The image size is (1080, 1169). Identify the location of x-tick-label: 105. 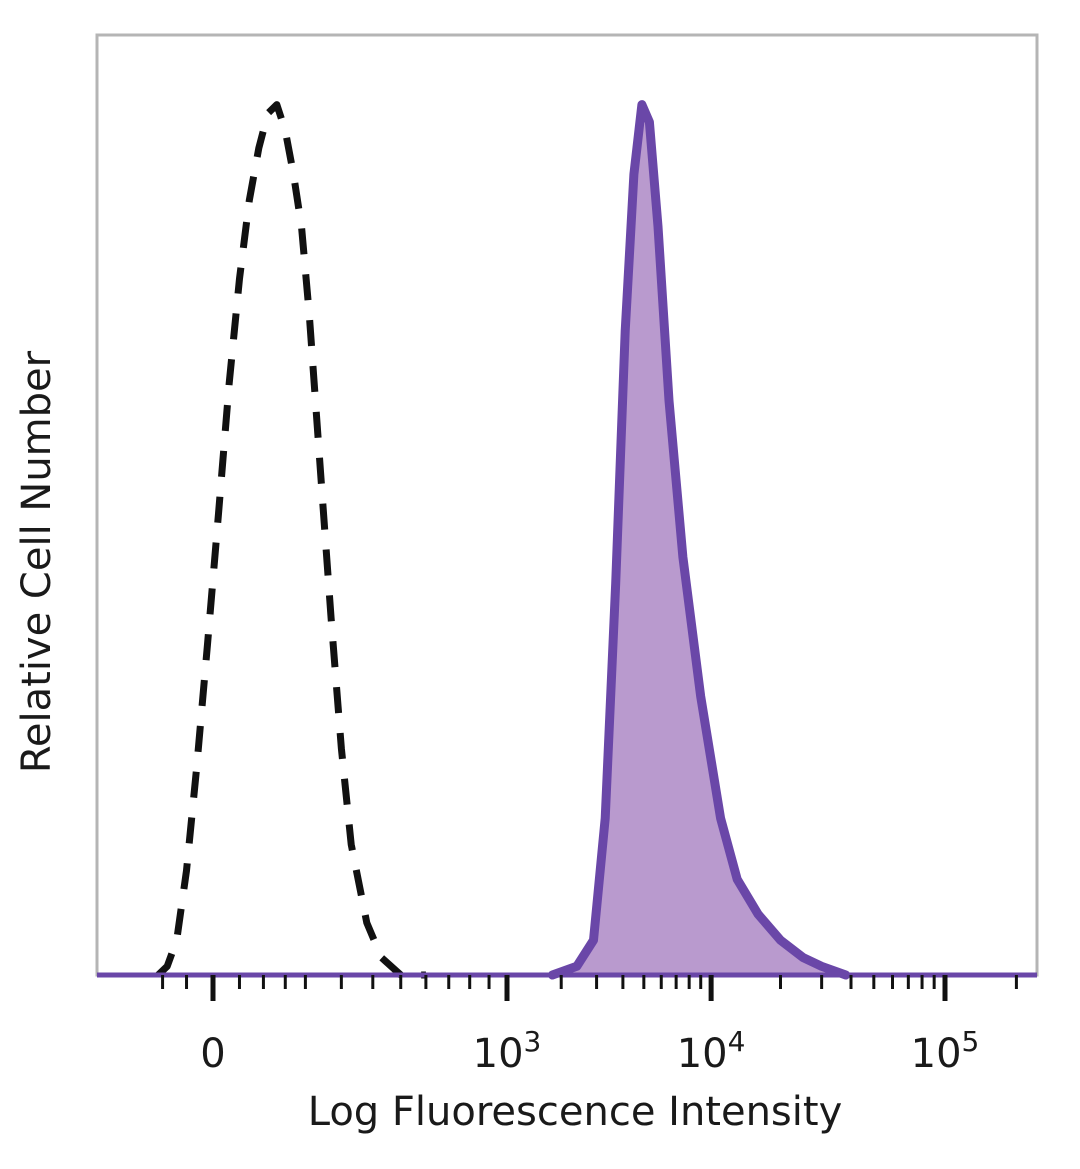
(945, 1051).